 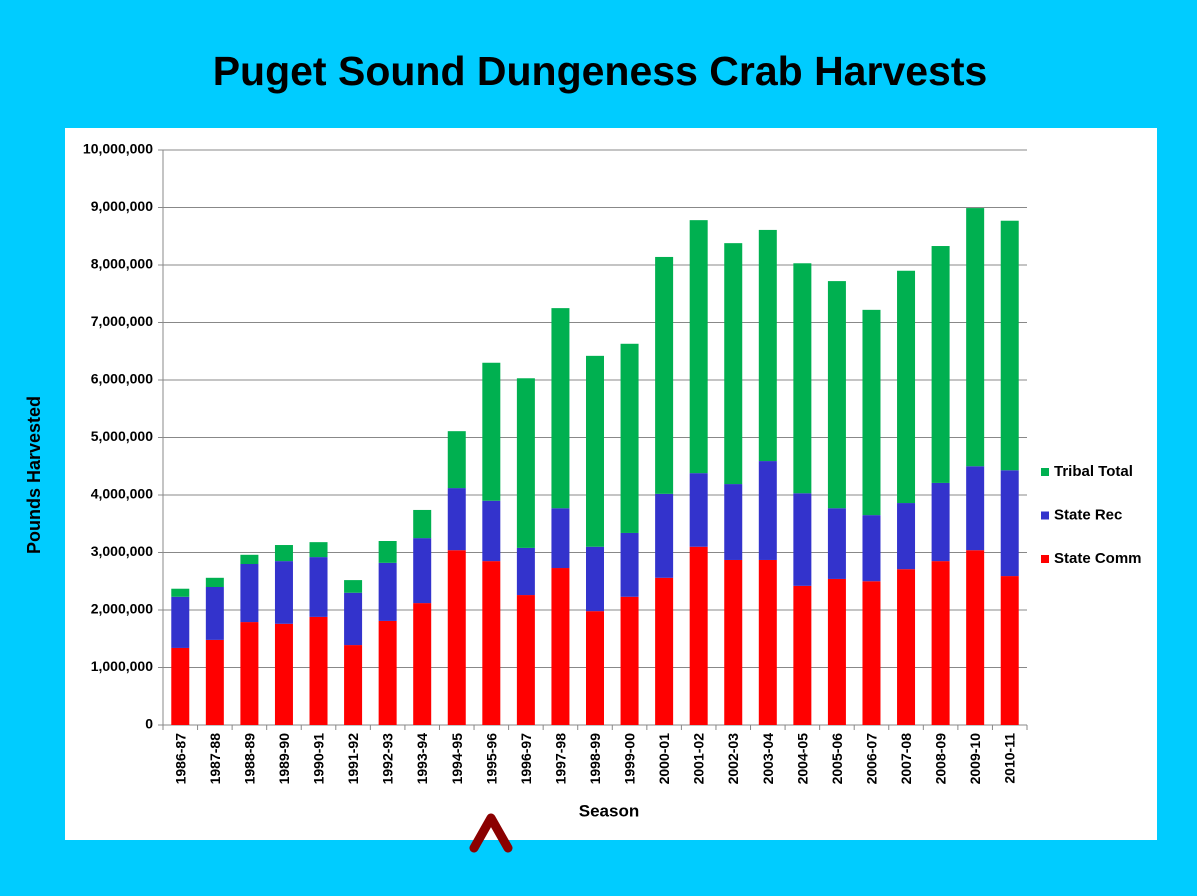 What do you see at coordinates (1088, 514) in the screenshot?
I see `legend-label: State Rec` at bounding box center [1088, 514].